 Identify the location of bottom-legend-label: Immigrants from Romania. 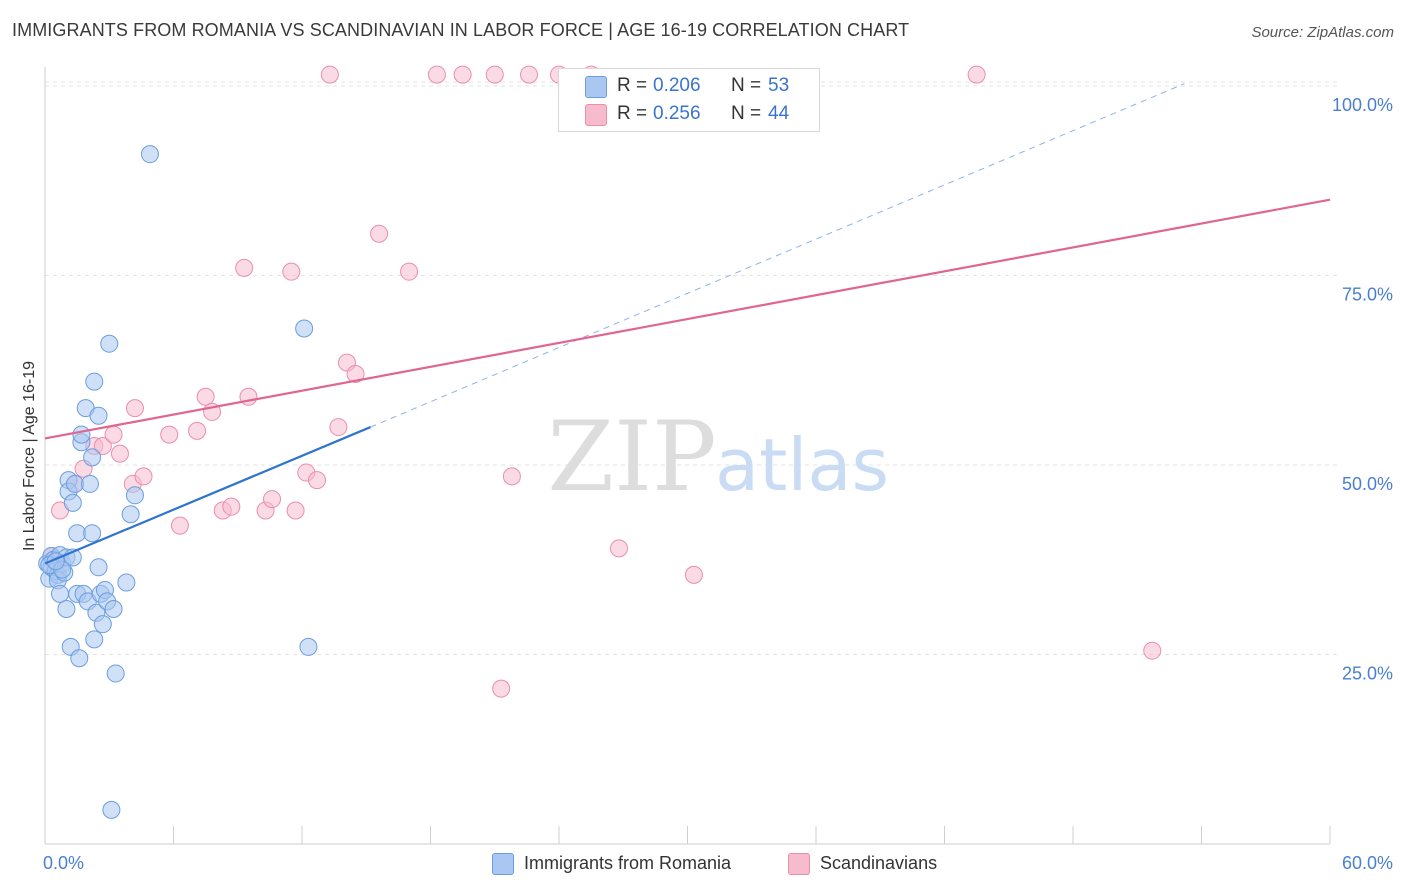
(628, 863).